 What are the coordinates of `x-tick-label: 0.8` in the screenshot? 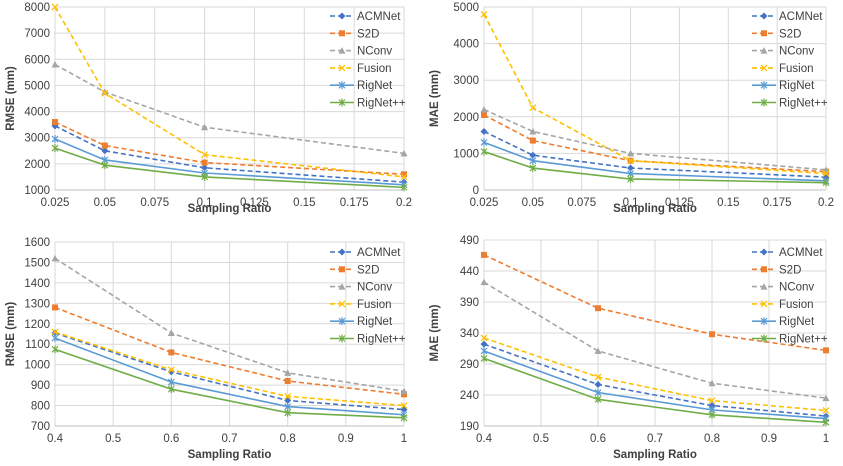 It's located at (288, 439).